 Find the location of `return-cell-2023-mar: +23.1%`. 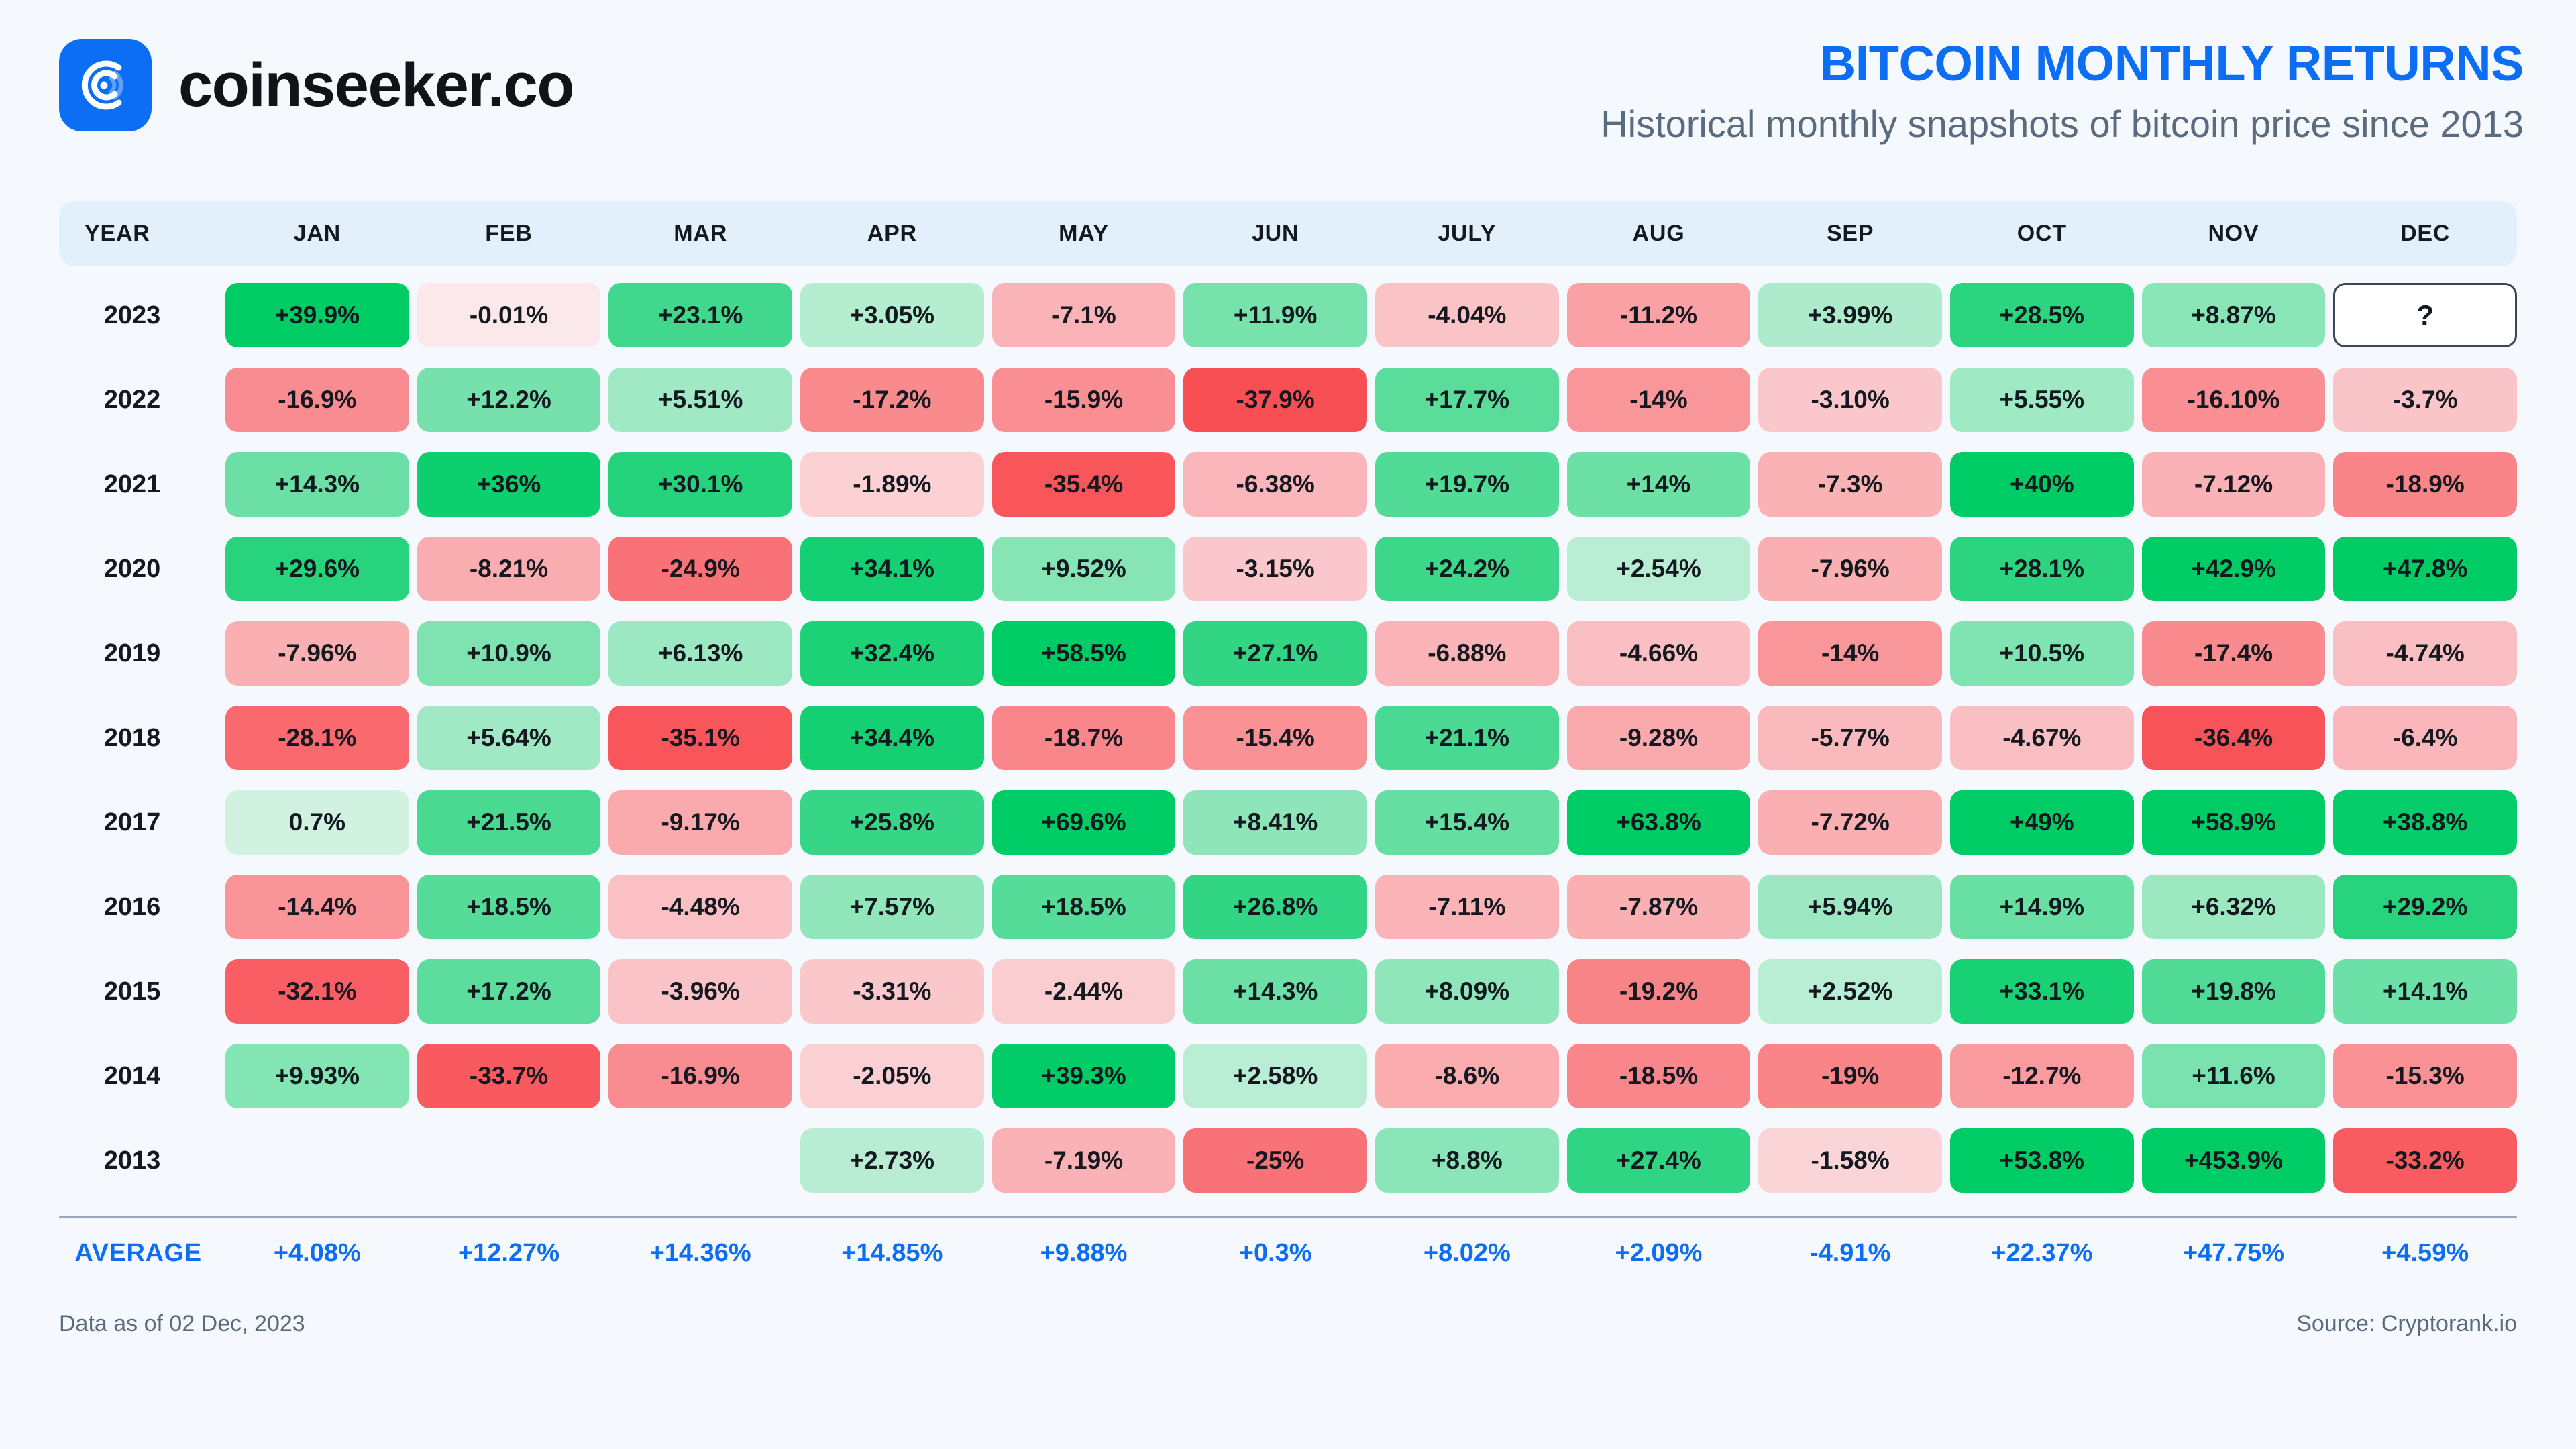

return-cell-2023-mar: +23.1% is located at coordinates (700, 315).